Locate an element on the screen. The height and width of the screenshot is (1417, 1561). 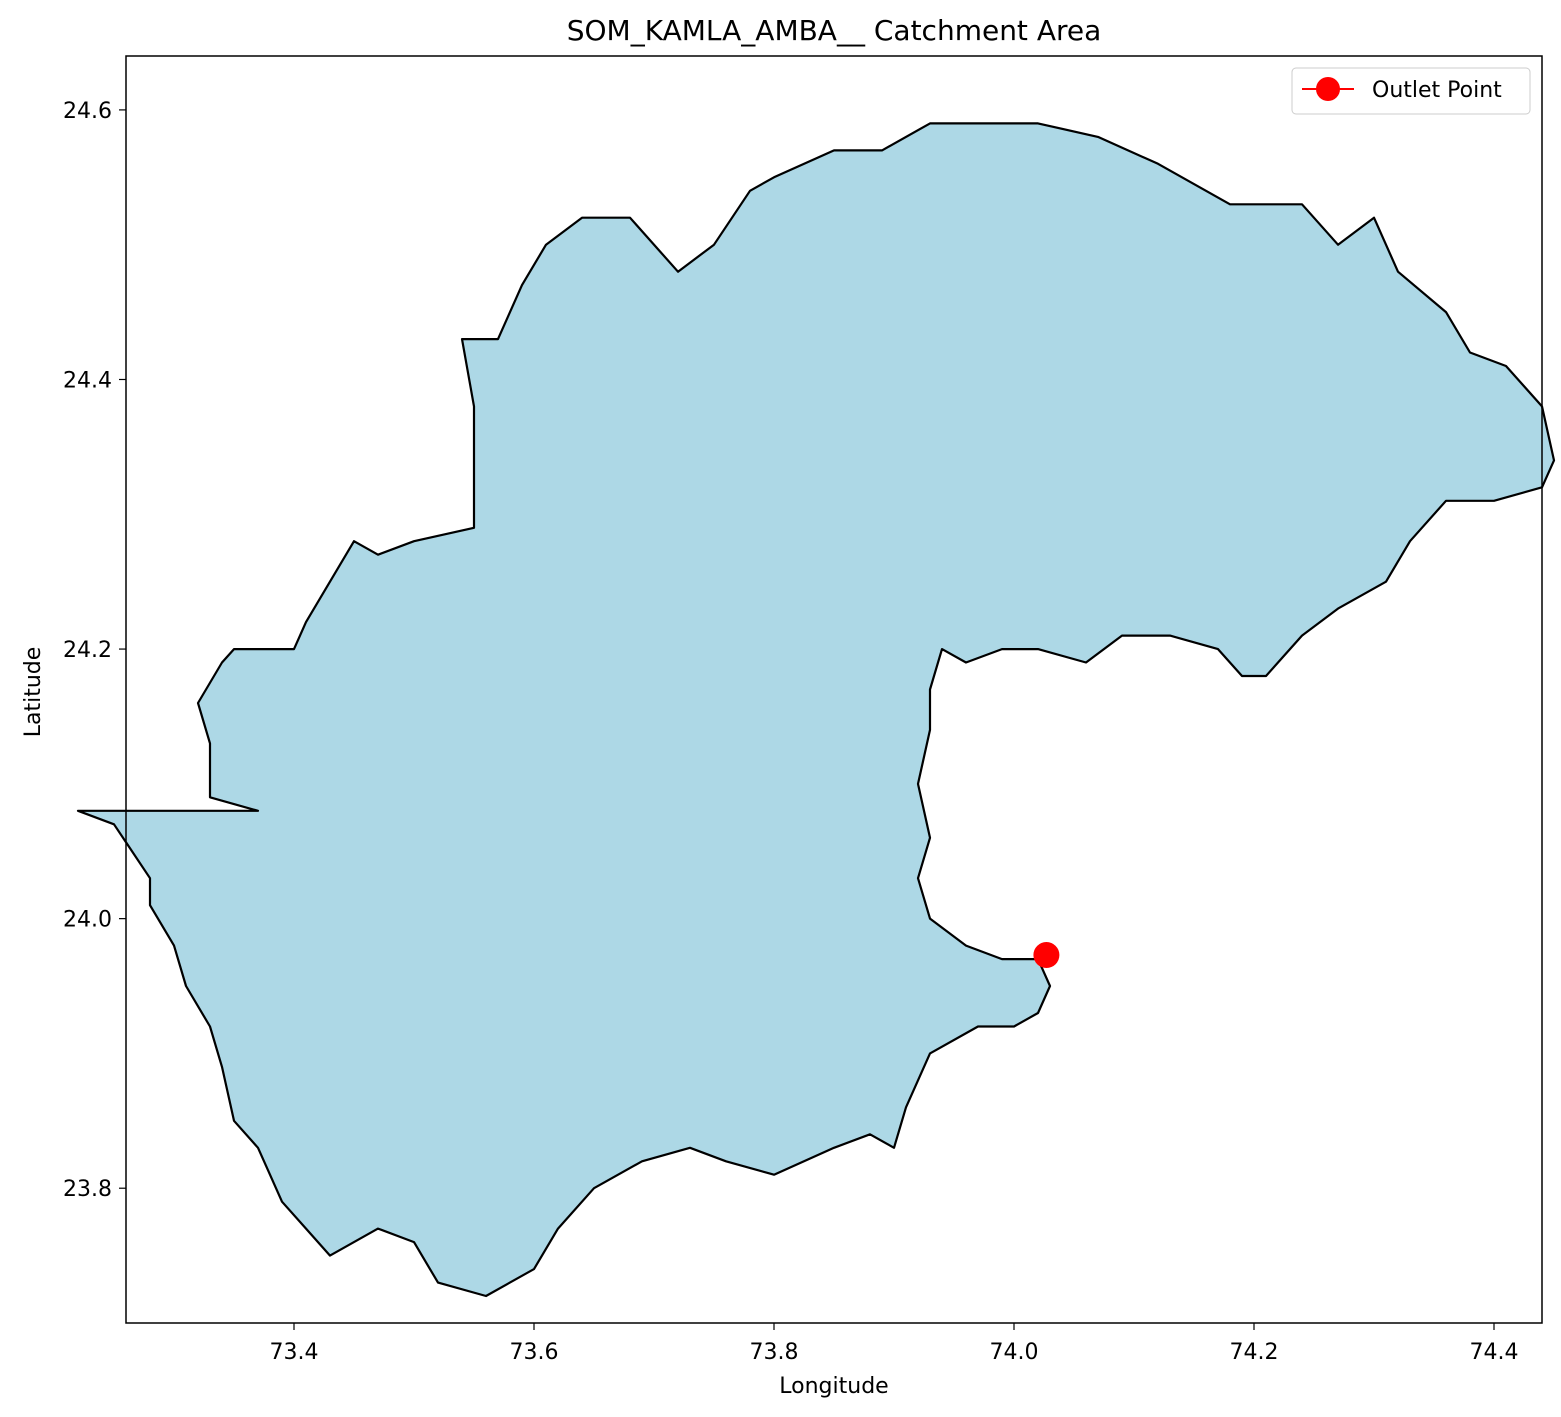
x-tick-label: 73.4 is located at coordinates (294, 1352).